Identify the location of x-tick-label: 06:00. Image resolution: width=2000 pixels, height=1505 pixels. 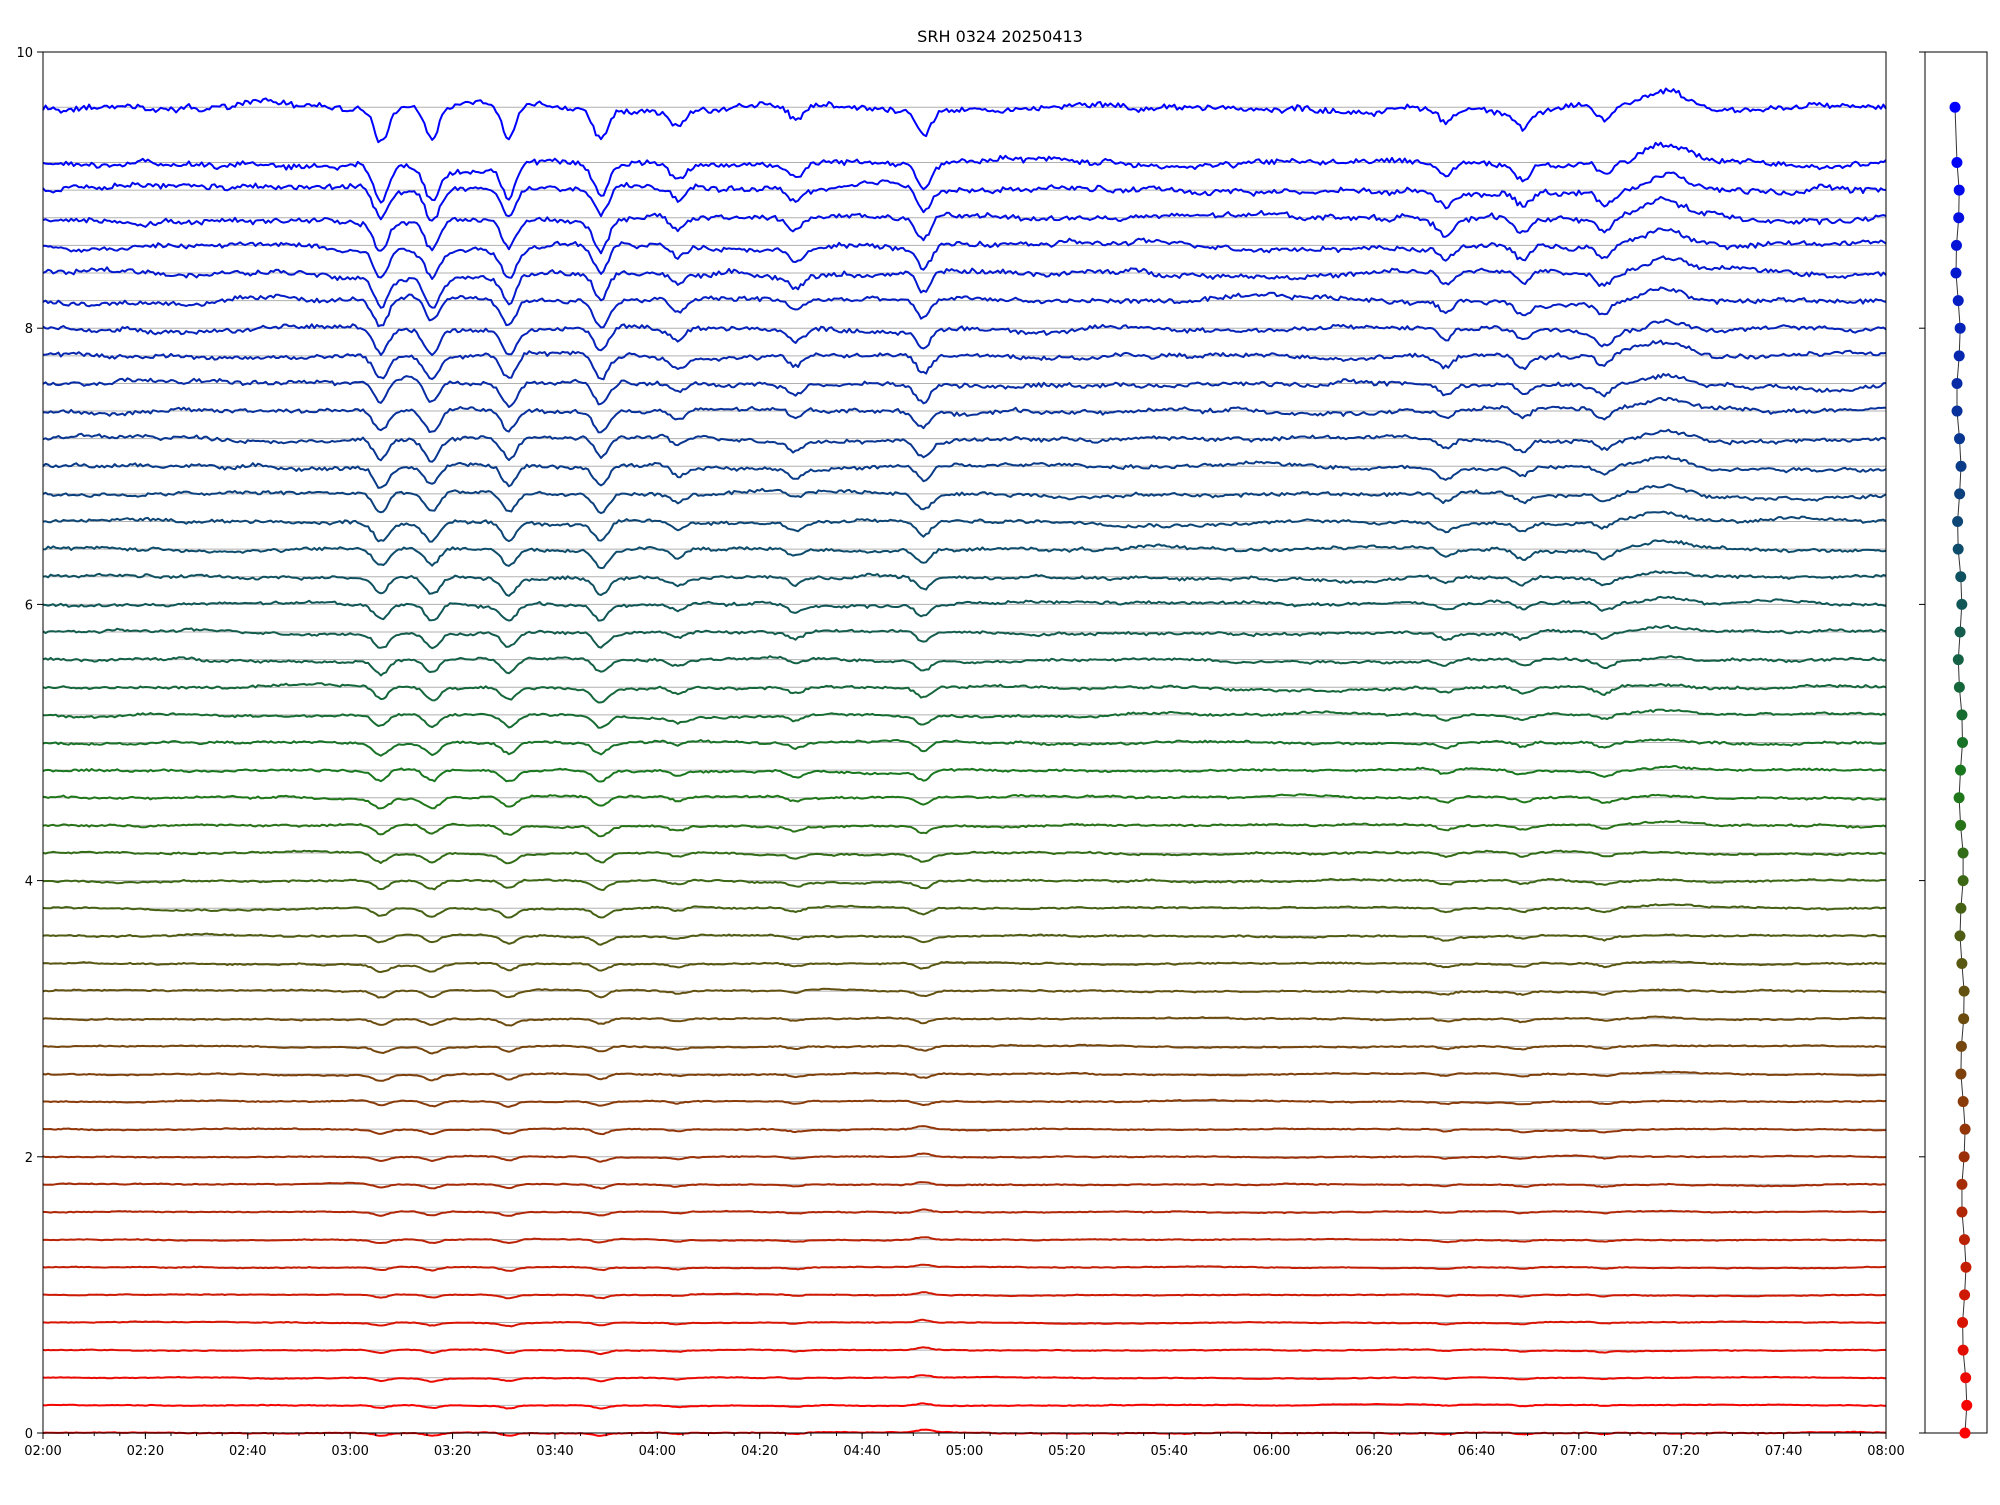
(1271, 1451).